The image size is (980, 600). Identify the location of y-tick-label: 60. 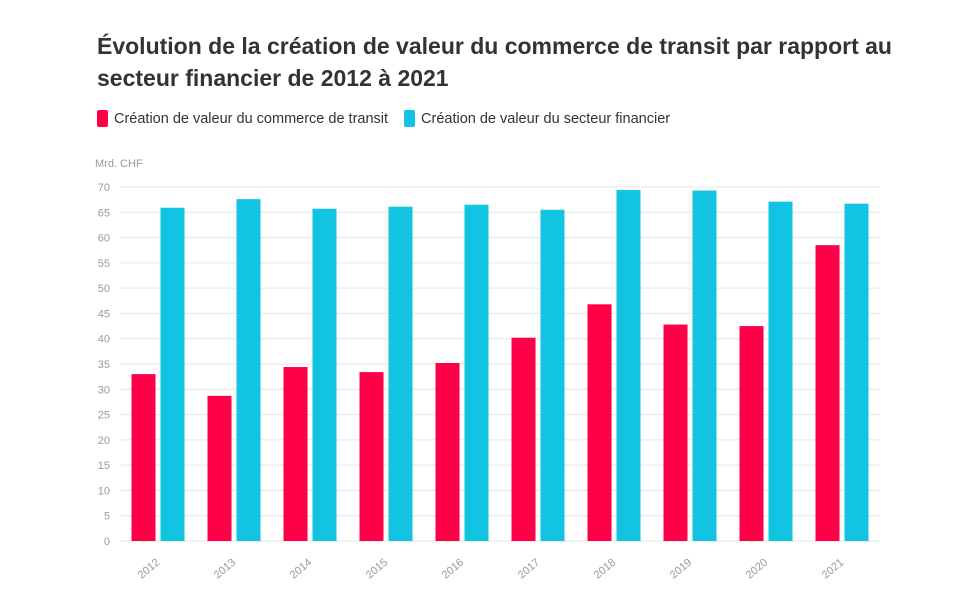
(104, 239).